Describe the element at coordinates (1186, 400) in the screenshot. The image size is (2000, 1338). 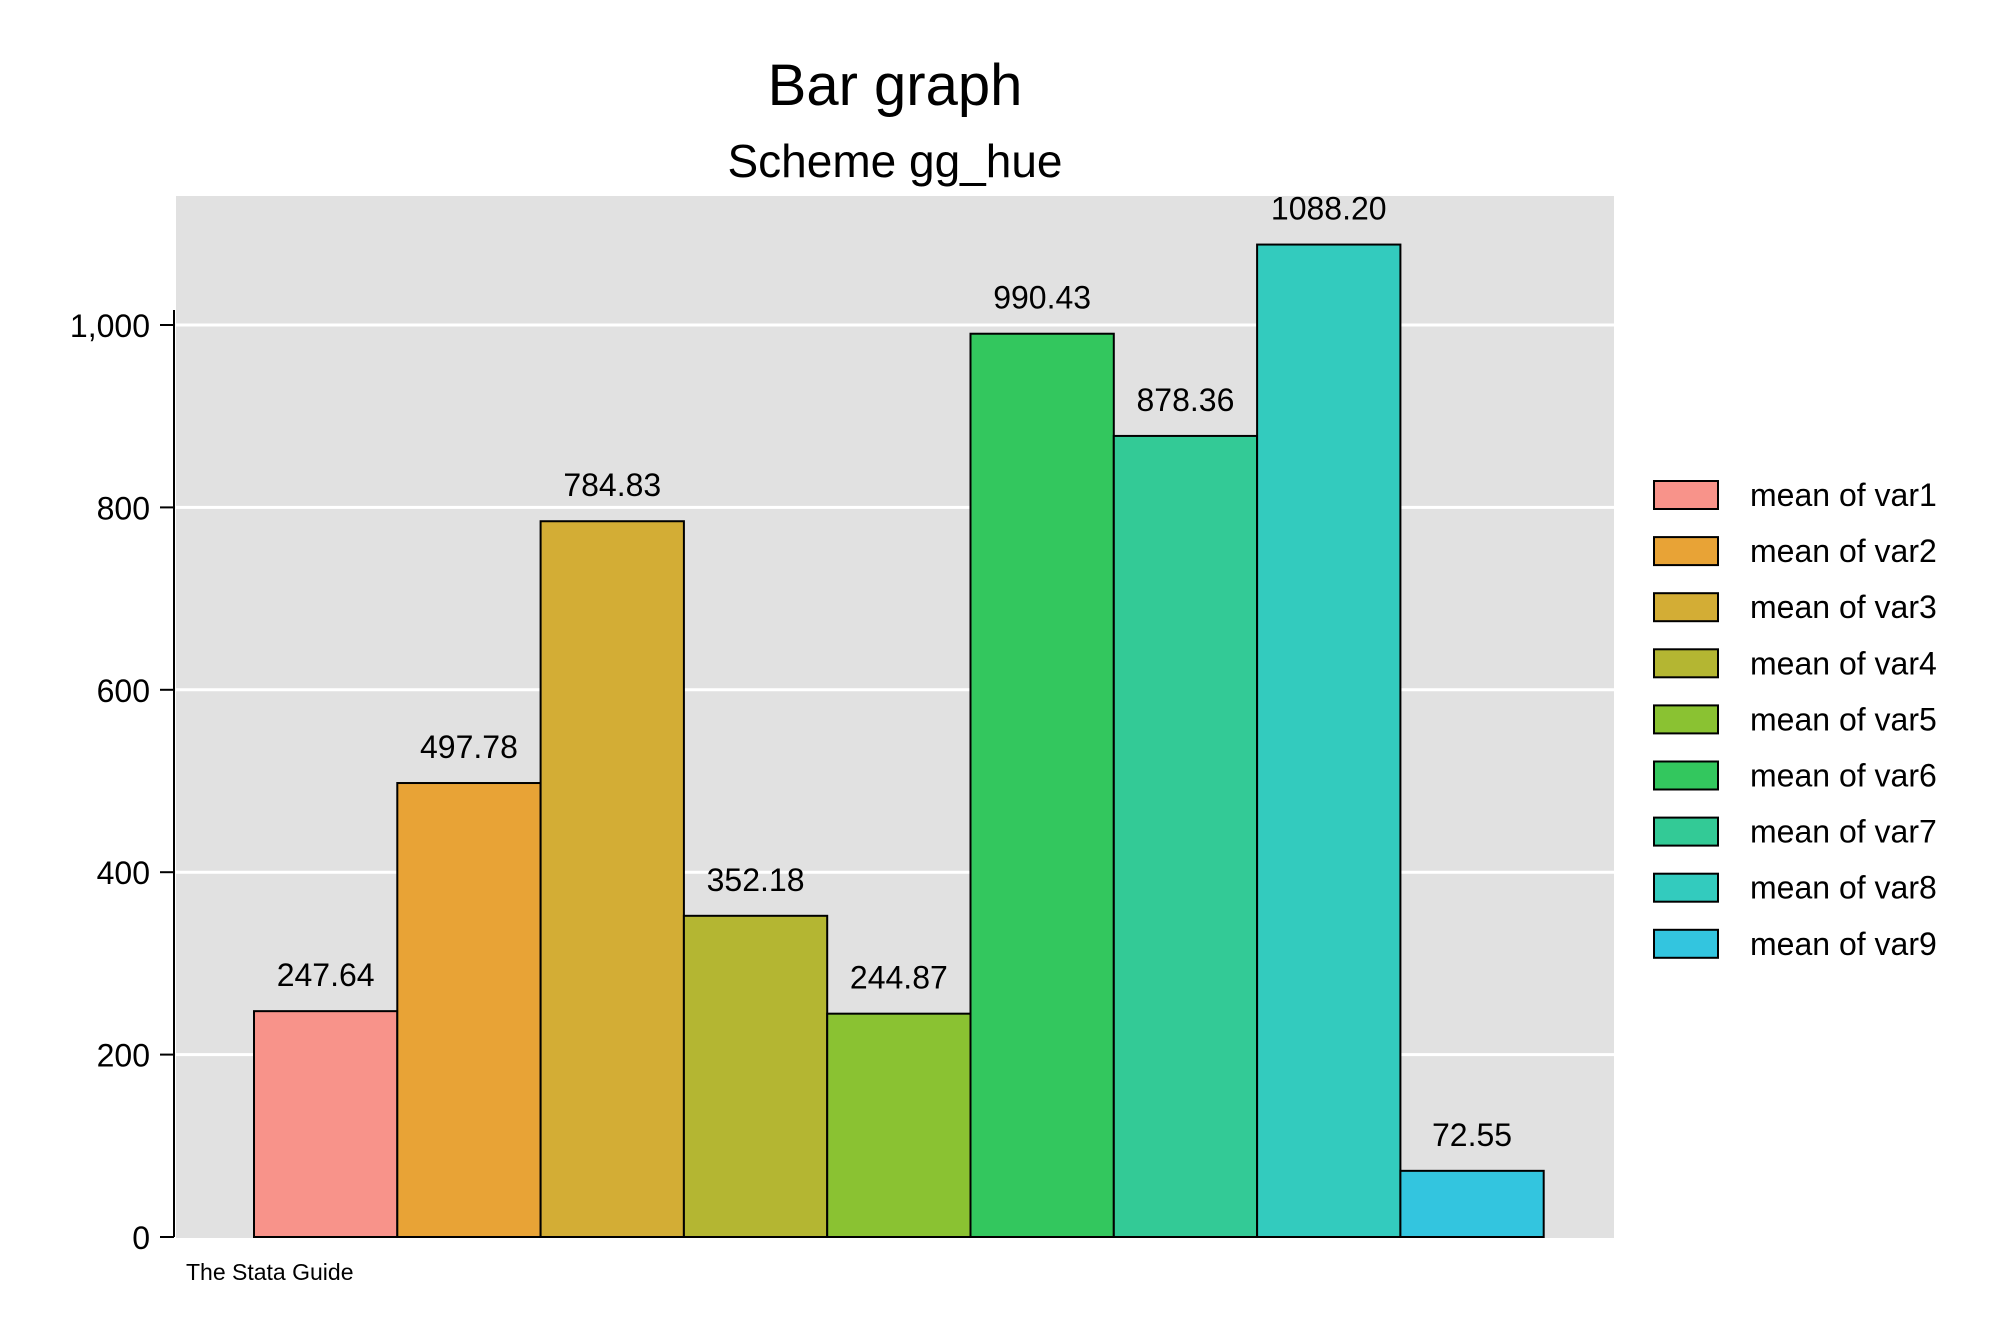
I see `bar-value-label: 878.36` at that location.